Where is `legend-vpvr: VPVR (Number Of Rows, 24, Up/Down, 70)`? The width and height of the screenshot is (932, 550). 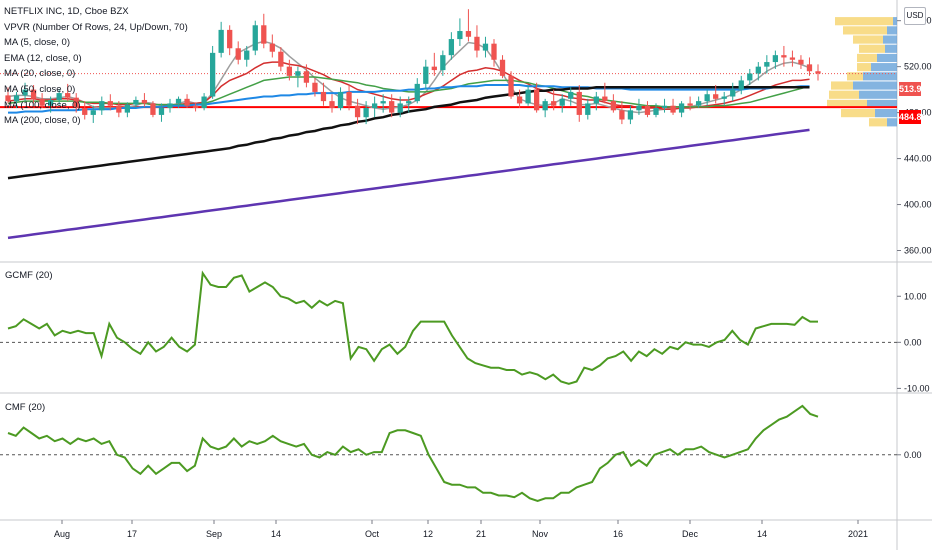
legend-vpvr: VPVR (Number Of Rows, 24, Up/Down, 70) is located at coordinates (96, 27).